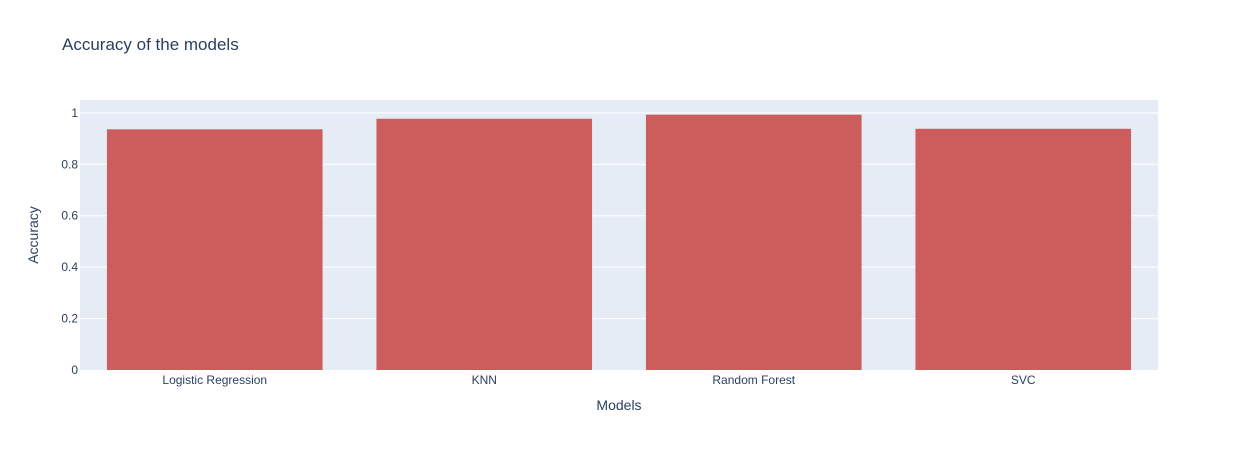 Image resolution: width=1238 pixels, height=450 pixels. Describe the element at coordinates (150, 44) in the screenshot. I see `chart-title: Accuracy of the models` at that location.